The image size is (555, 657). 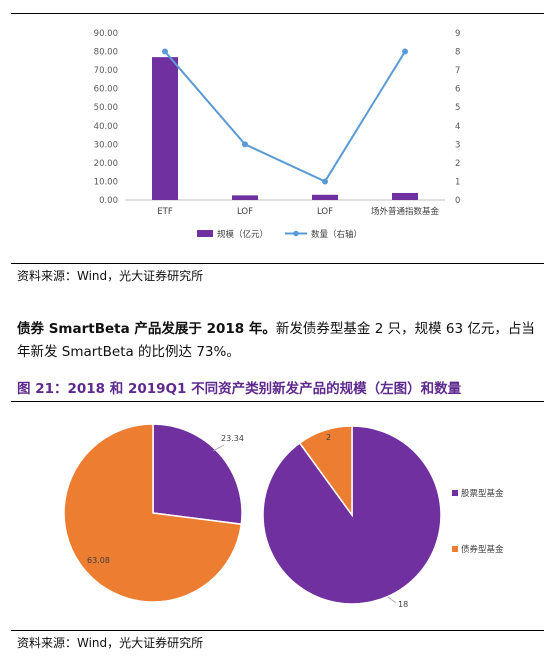 What do you see at coordinates (277, 13) in the screenshot?
I see `top-rule` at bounding box center [277, 13].